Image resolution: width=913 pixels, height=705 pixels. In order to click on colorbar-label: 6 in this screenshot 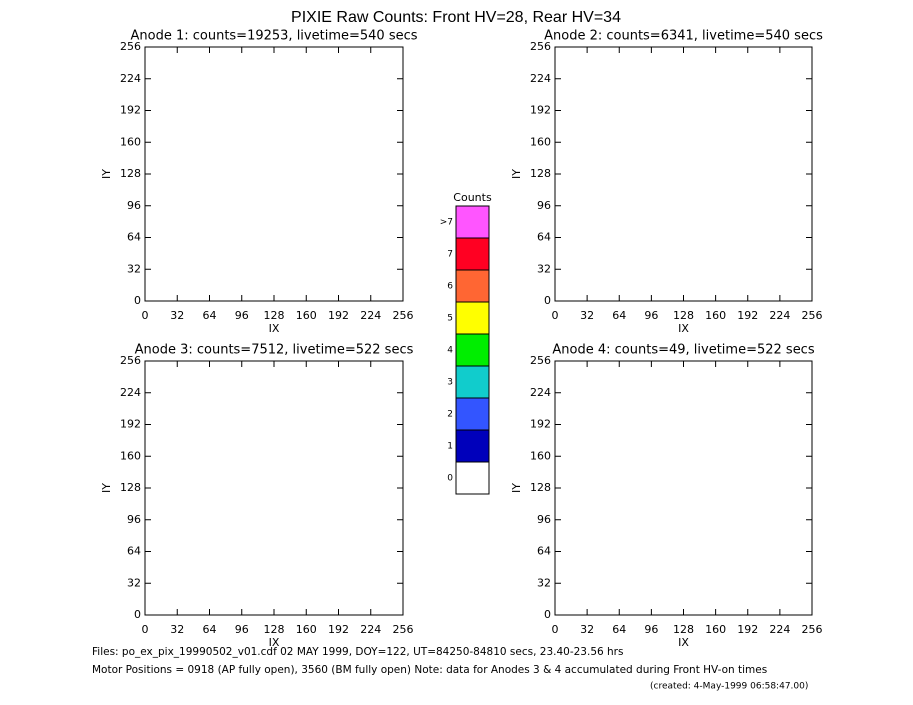, I will do `click(450, 287)`.